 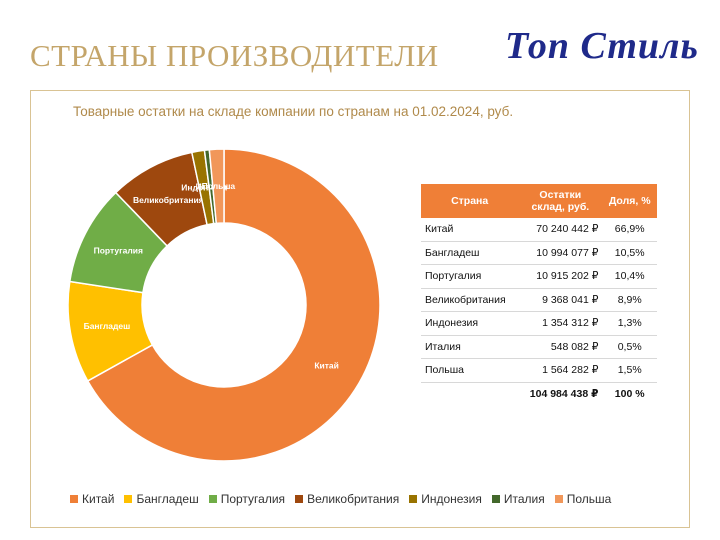 I want to click on cell-amount: 10 915 202 ₽, so click(x=560, y=276).